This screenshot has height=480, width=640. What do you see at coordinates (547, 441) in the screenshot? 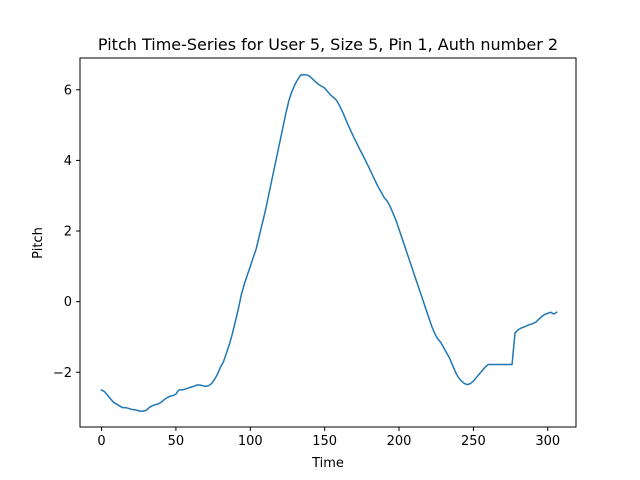
I see `x-tick-label: 300` at bounding box center [547, 441].